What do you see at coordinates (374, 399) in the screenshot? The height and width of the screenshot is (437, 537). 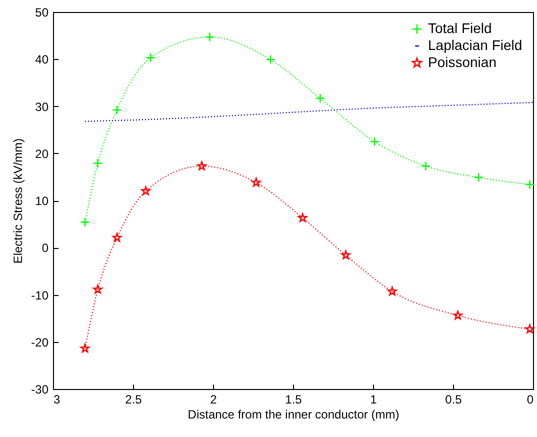 I see `x-tick-label: 1` at bounding box center [374, 399].